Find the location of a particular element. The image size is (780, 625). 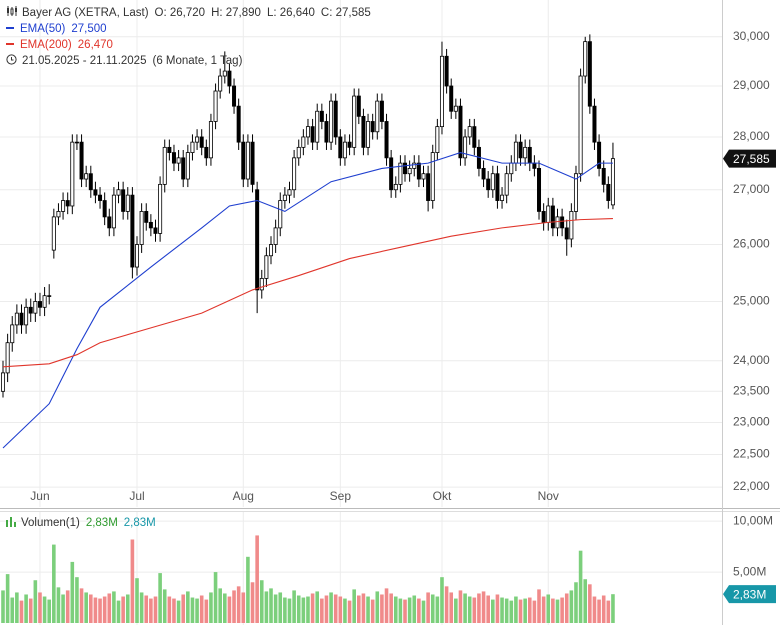

x-tick-label: Aug is located at coordinates (243, 496).